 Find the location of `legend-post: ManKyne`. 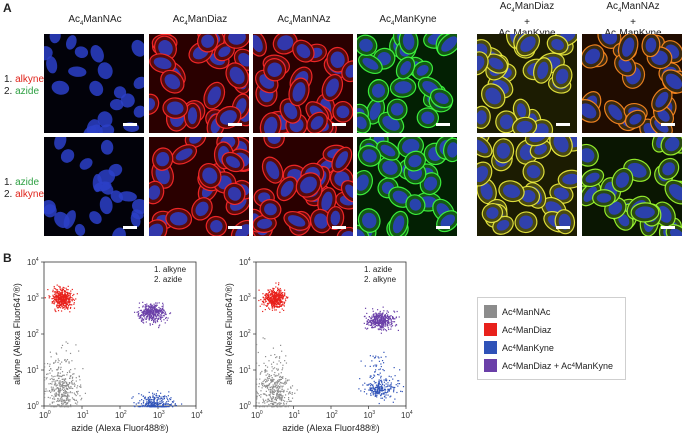

legend-post: ManKyne is located at coordinates (594, 365).